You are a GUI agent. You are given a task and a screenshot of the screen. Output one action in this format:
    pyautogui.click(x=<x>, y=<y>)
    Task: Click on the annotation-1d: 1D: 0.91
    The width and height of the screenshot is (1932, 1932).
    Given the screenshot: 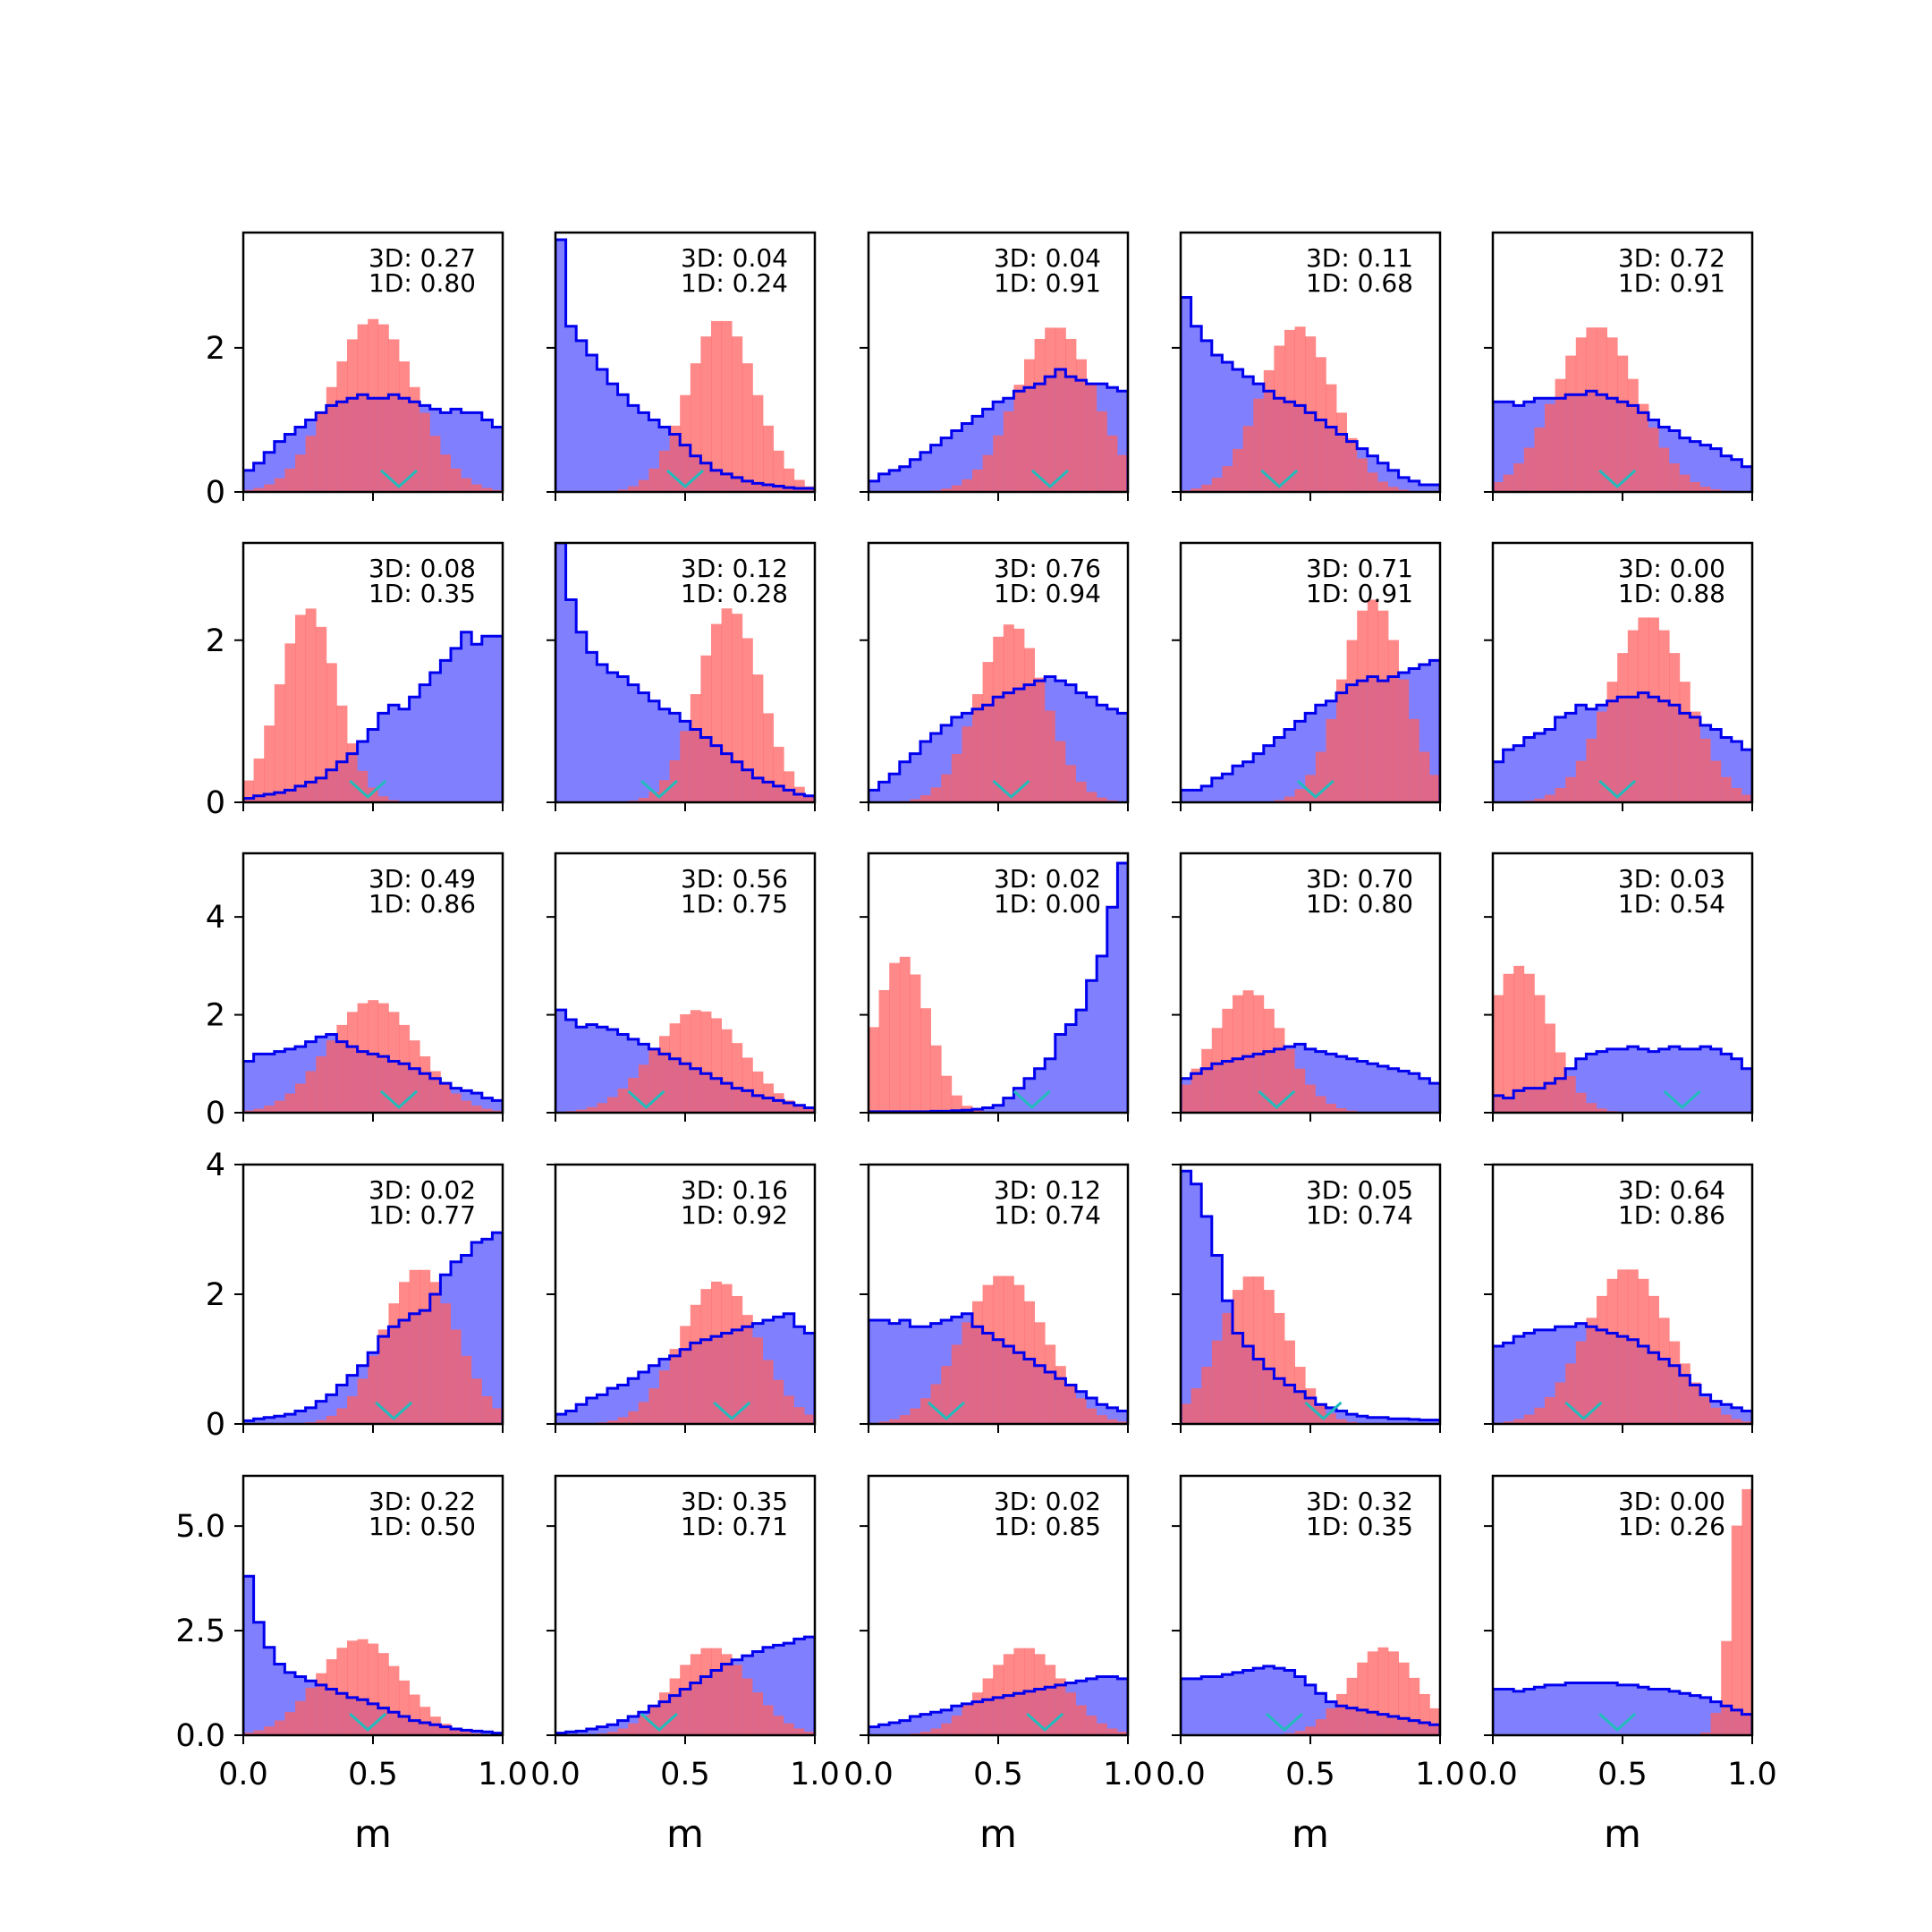 What is the action you would take?
    pyautogui.click(x=1359, y=593)
    